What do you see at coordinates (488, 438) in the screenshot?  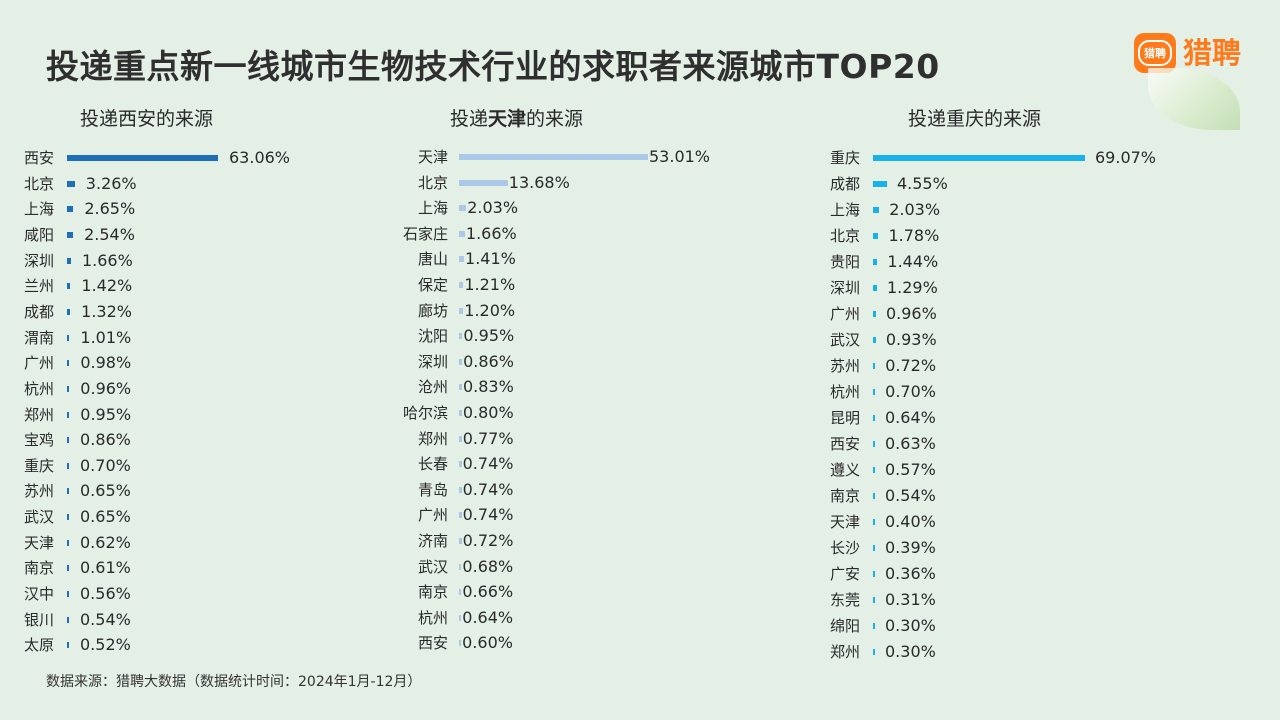 I see `value-label: 0.77%` at bounding box center [488, 438].